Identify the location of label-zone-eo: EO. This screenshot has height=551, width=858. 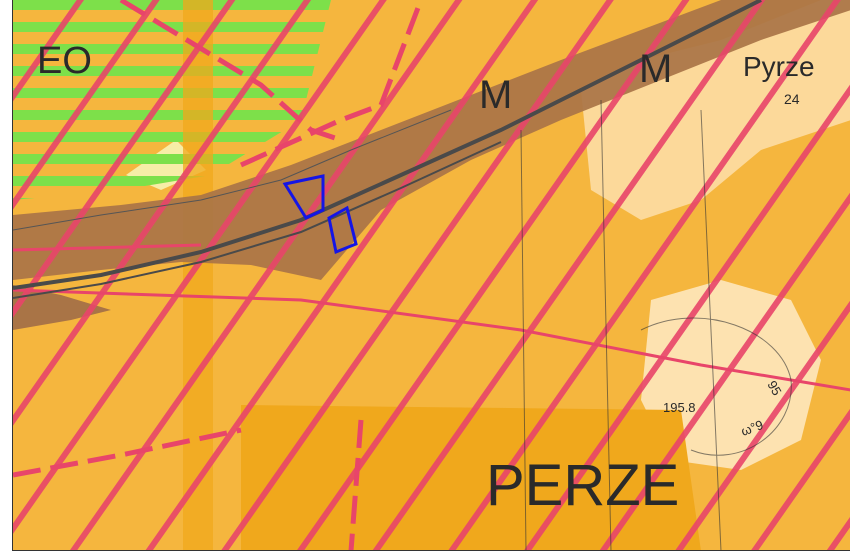
(64, 61).